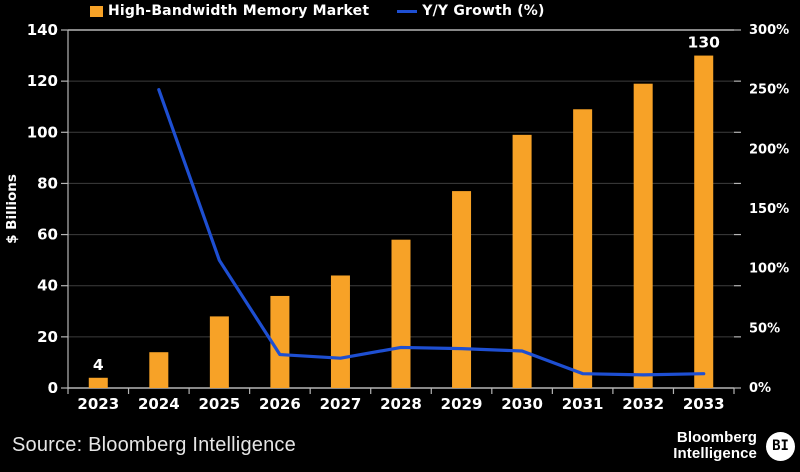 Image resolution: width=800 pixels, height=472 pixels. Describe the element at coordinates (769, 90) in the screenshot. I see `svg-text: 250%` at that location.